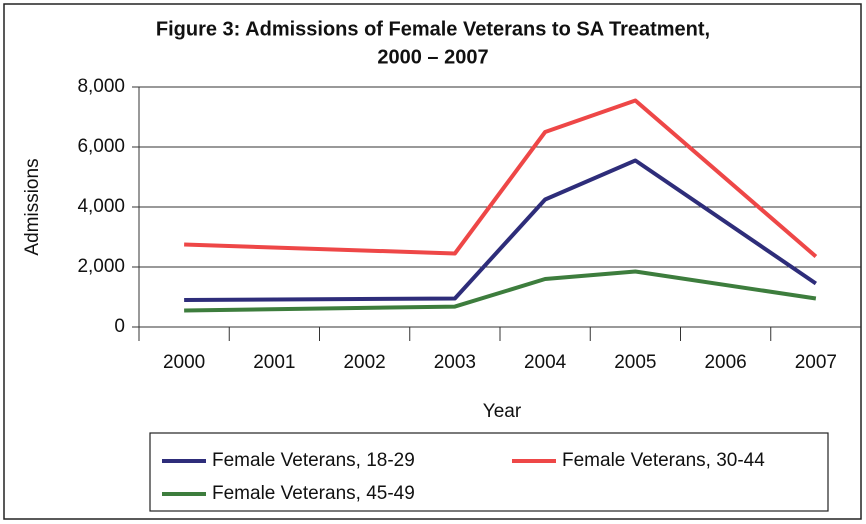 The width and height of the screenshot is (866, 524). Describe the element at coordinates (274, 362) in the screenshot. I see `x-tick-label: 2001` at that location.